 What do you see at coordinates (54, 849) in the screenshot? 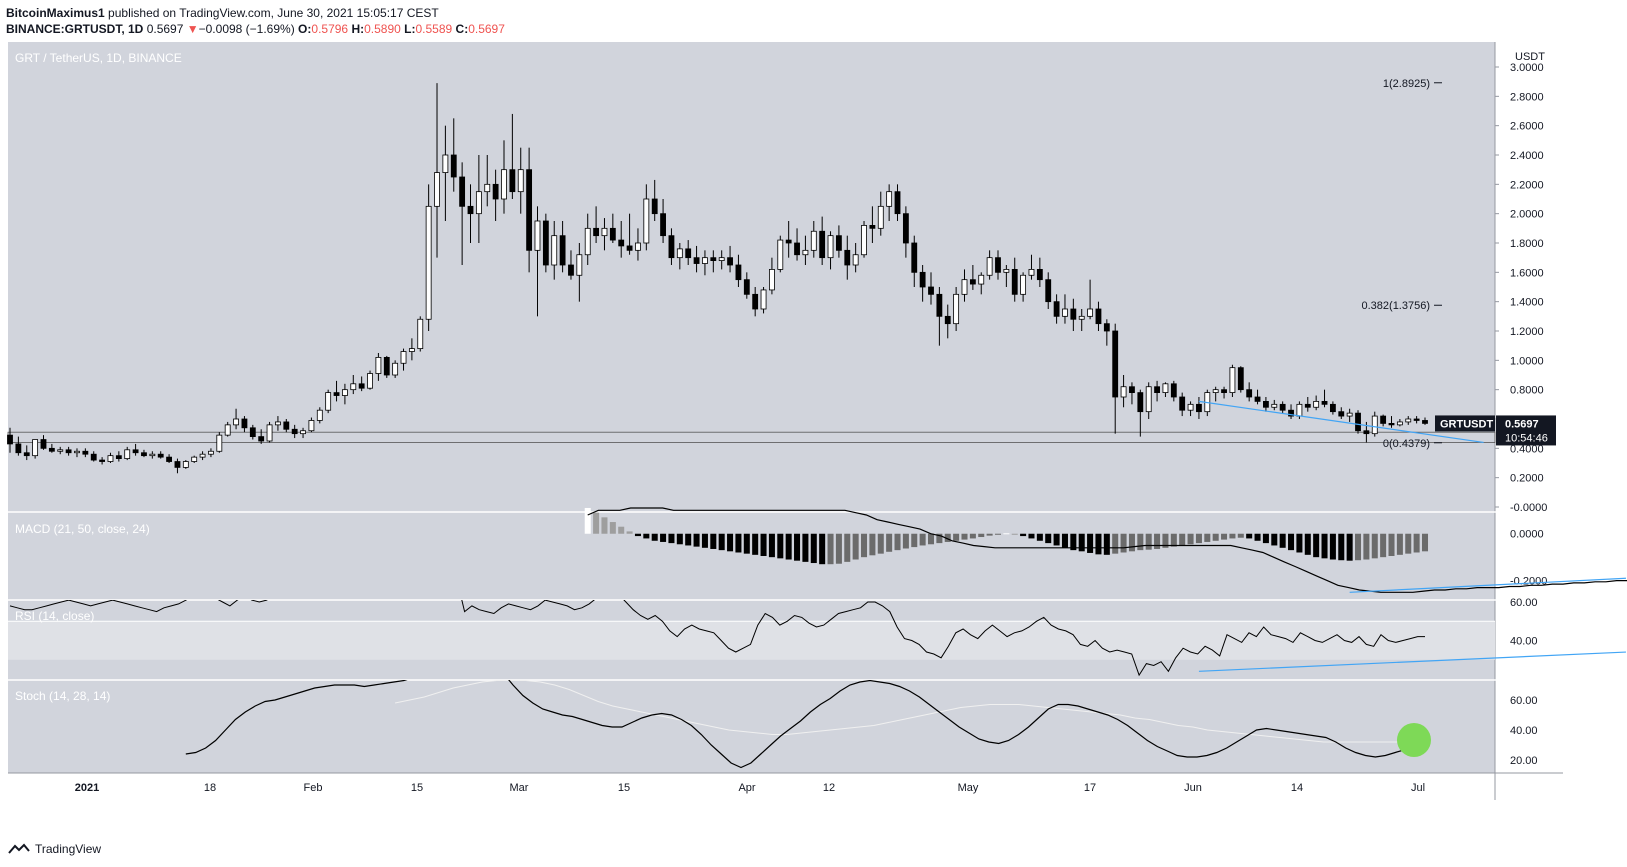
I see `tradingview-footer: TradingView` at bounding box center [54, 849].